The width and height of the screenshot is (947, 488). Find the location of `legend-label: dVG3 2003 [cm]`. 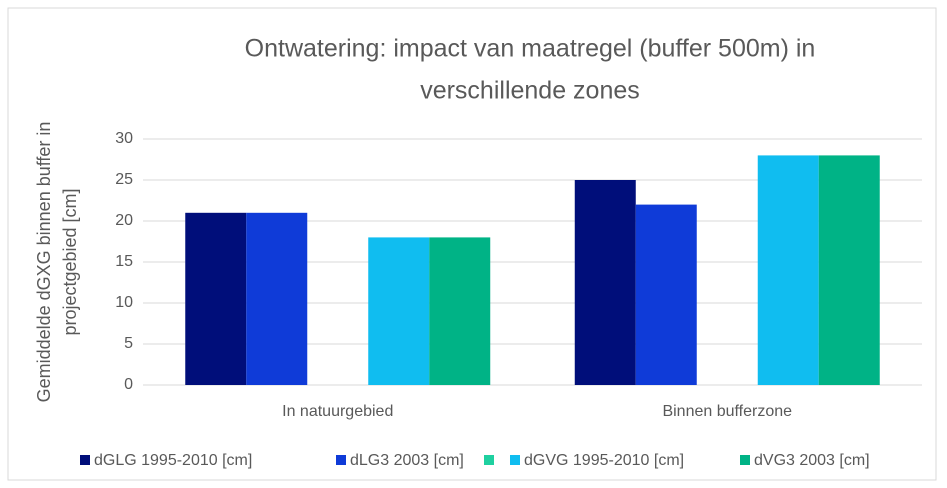

legend-label: dVG3 2003 [cm] is located at coordinates (812, 460).